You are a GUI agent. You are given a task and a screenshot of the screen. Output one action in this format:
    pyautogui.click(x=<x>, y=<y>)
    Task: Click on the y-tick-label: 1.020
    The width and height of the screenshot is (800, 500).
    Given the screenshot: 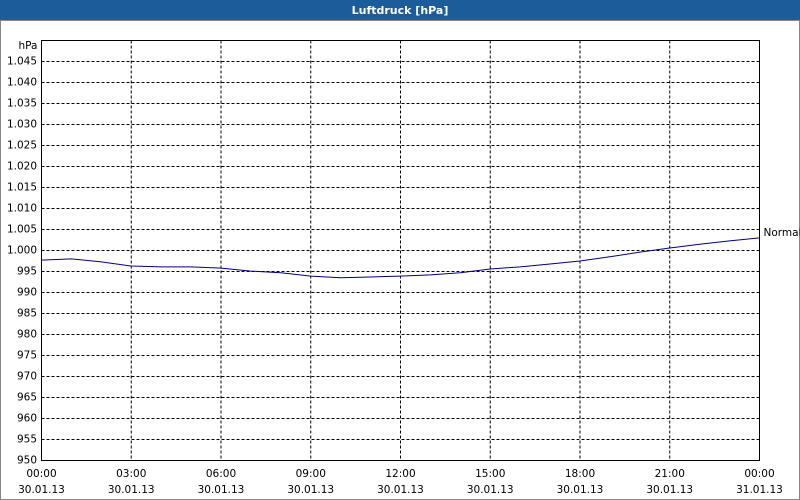 What is the action you would take?
    pyautogui.click(x=22, y=167)
    